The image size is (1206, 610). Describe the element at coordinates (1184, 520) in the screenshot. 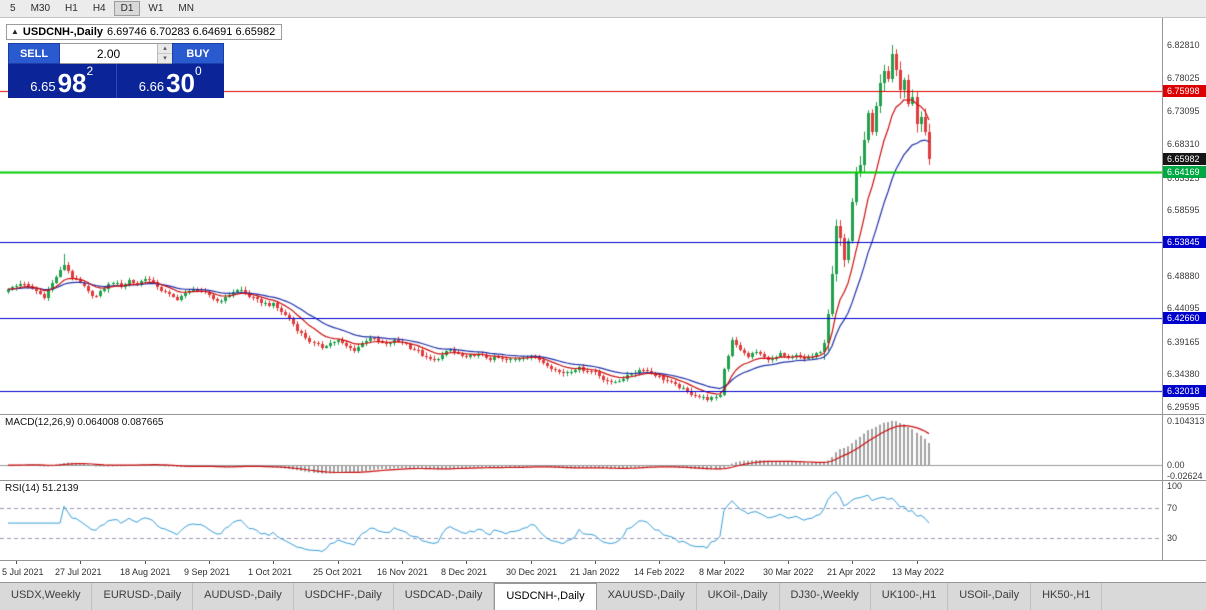

I see `rsi-axis: 100 70 30` at that location.